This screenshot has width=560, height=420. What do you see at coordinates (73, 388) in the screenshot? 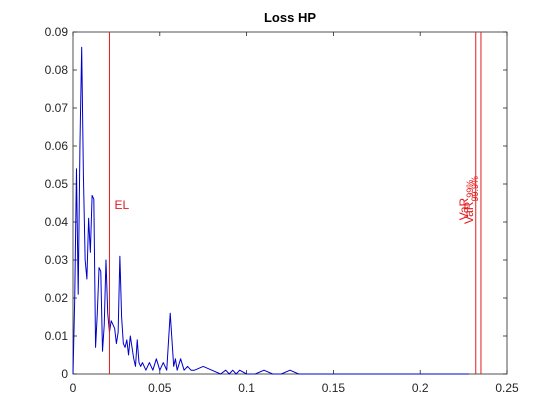
I see `x-tick-label: 0` at bounding box center [73, 388].